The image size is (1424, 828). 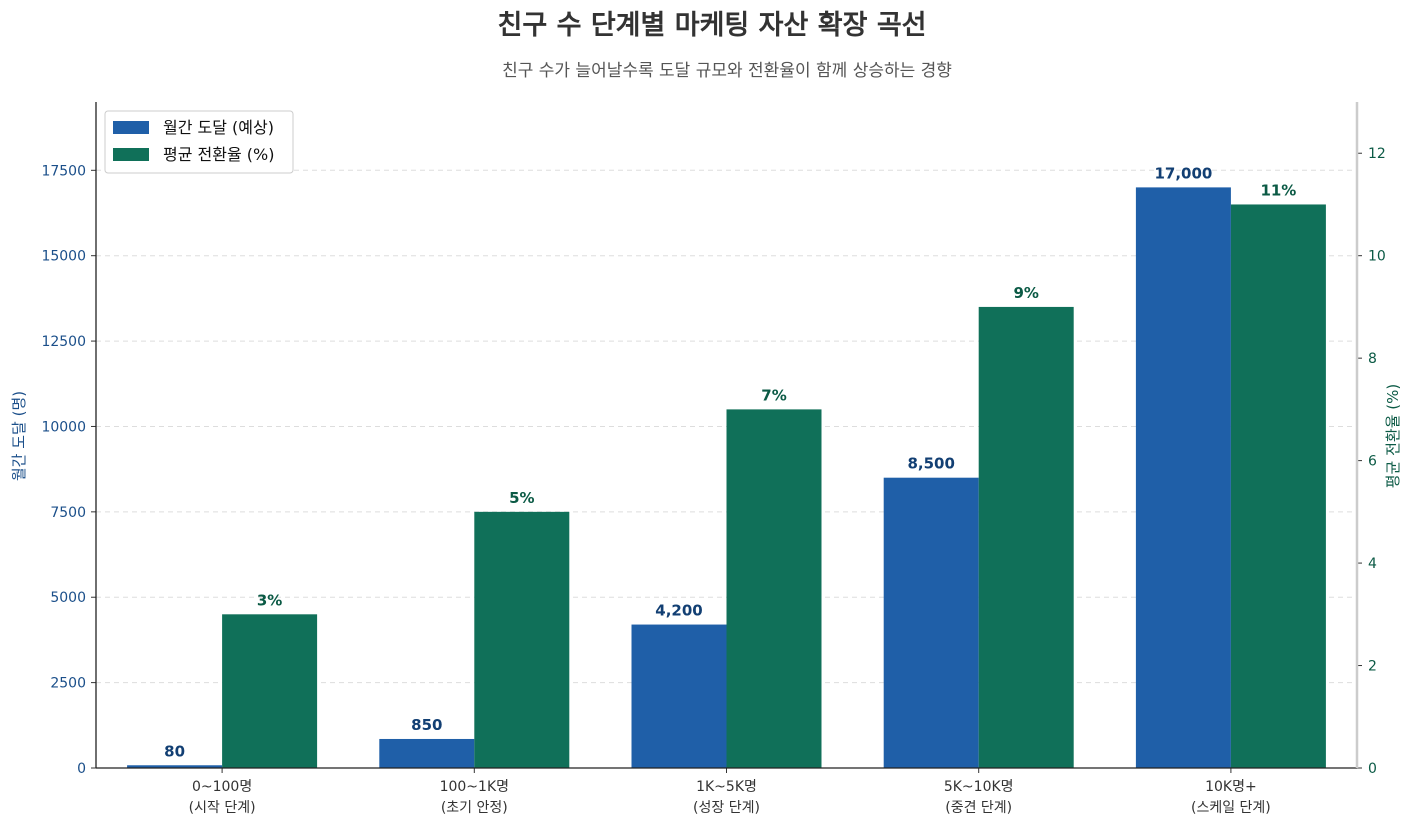 What do you see at coordinates (773, 395) in the screenshot?
I see `data-label-conversion: 7%` at bounding box center [773, 395].